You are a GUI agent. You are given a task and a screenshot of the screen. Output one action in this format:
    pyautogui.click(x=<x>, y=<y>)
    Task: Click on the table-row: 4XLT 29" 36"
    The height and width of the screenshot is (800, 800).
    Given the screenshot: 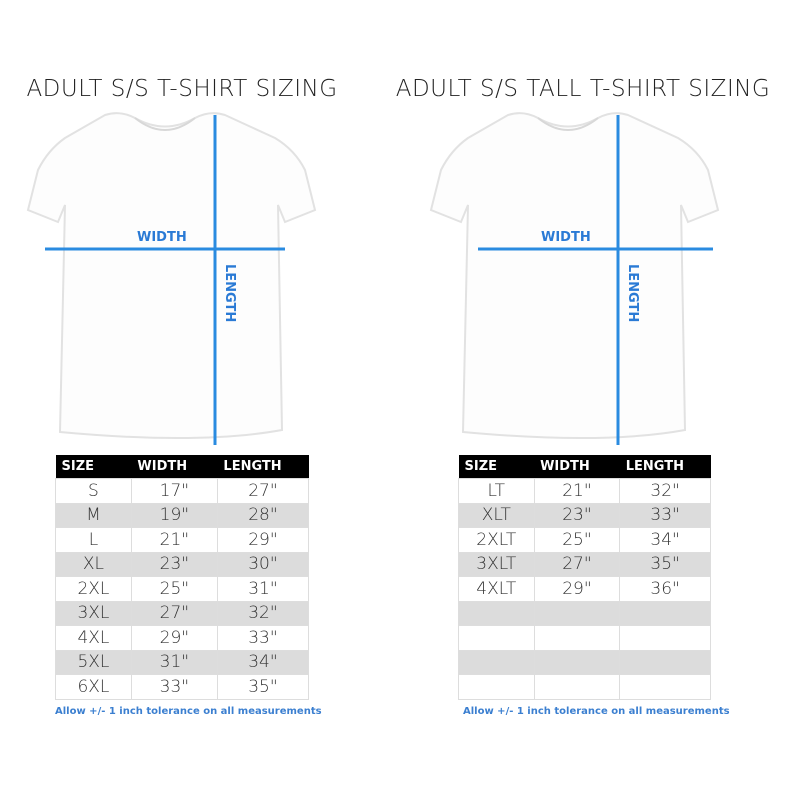 What is the action you would take?
    pyautogui.click(x=584, y=589)
    